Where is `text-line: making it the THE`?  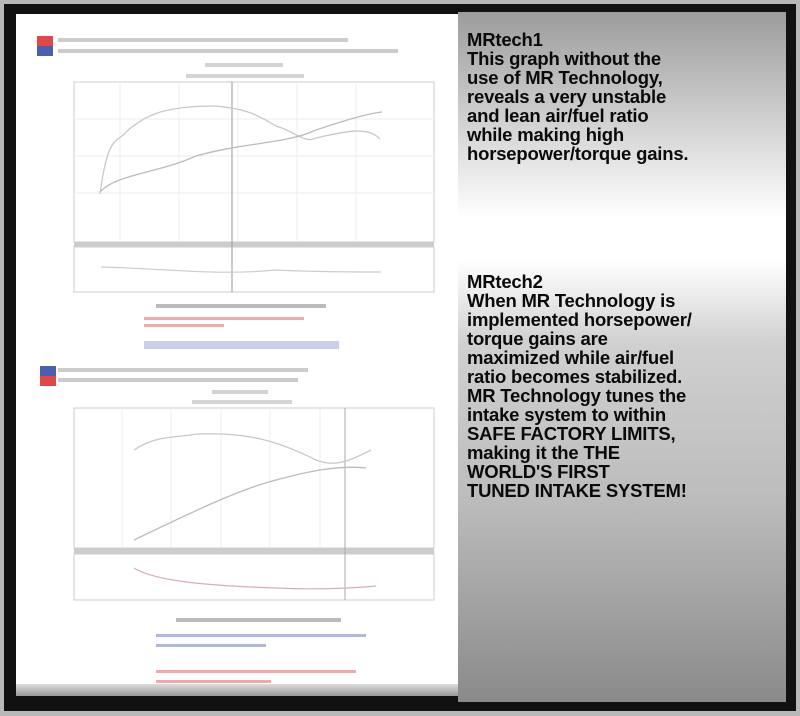
text-line: making it the THE is located at coordinates (543, 452).